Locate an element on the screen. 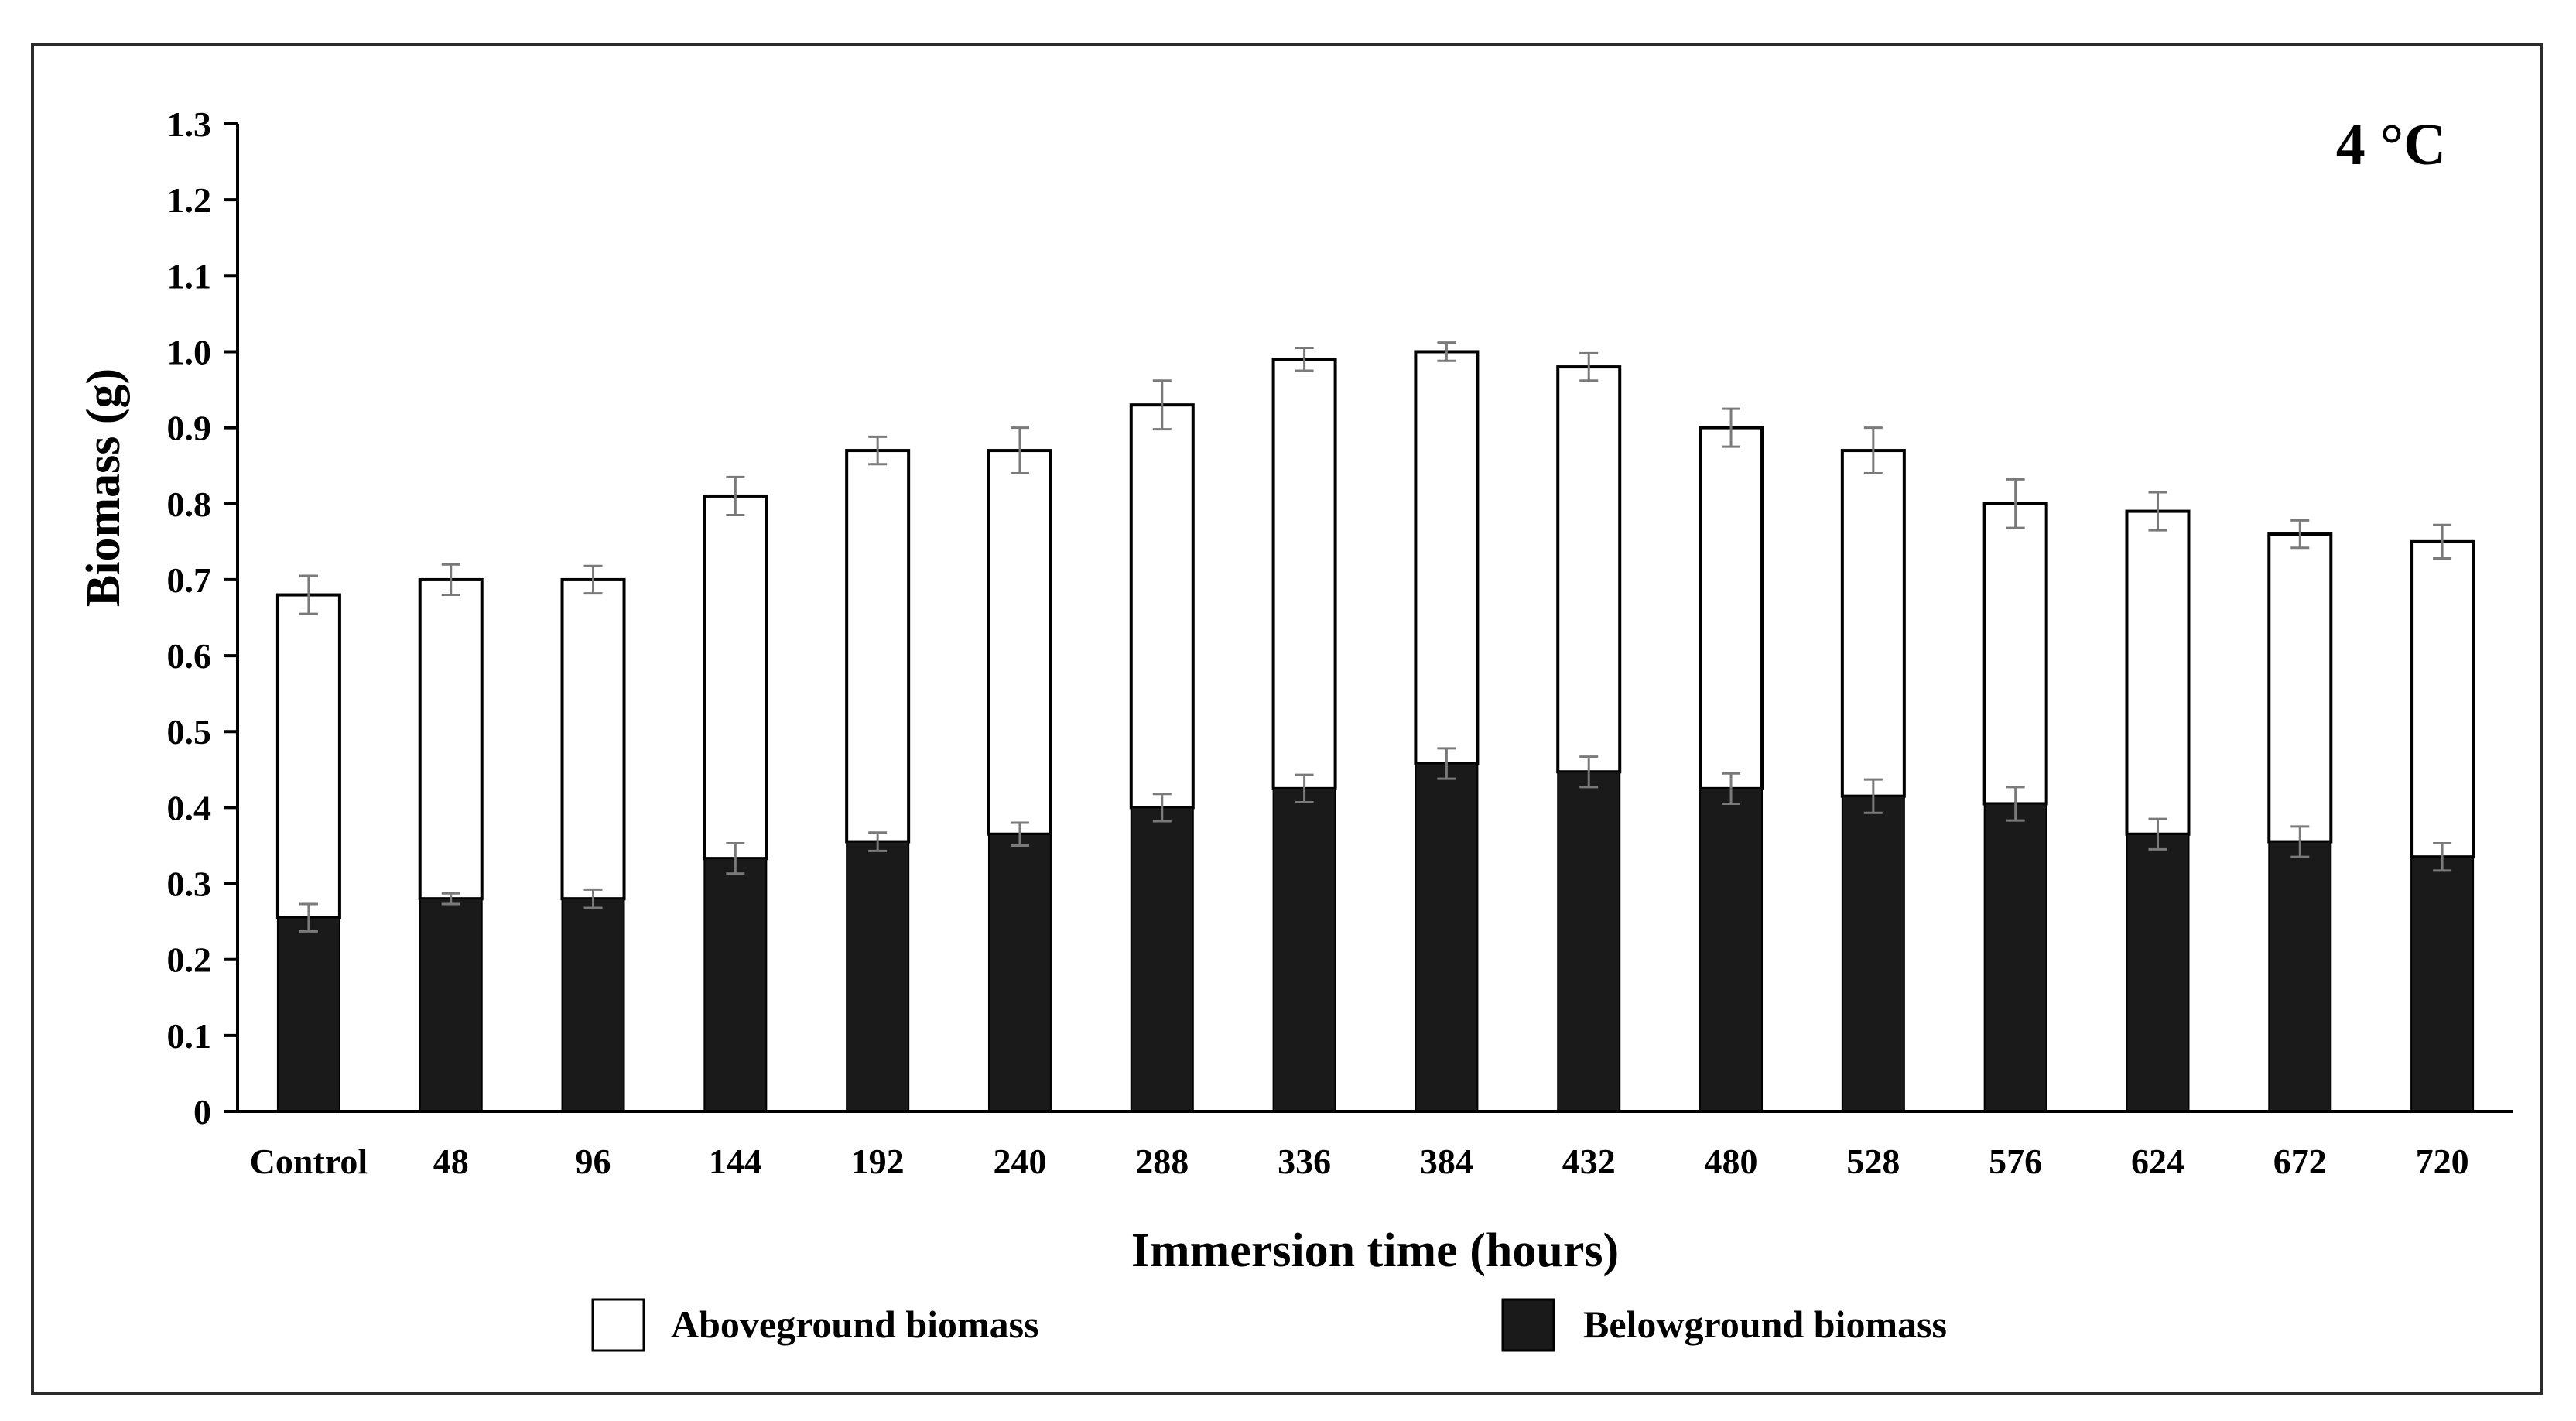 The image size is (2576, 1421). y-tick-label: 0.4 is located at coordinates (190, 807).